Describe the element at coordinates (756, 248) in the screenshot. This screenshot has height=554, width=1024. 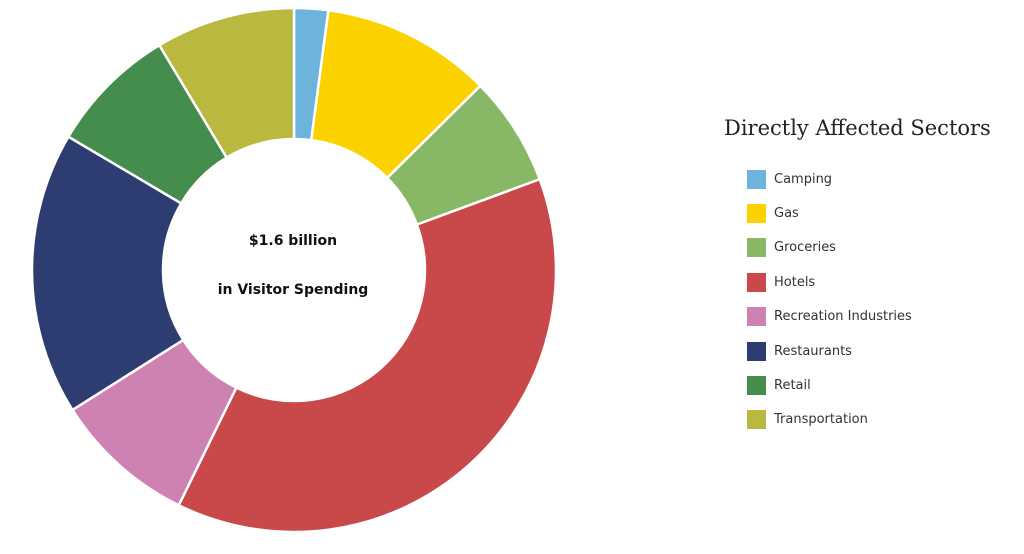
I see `legend-swatch-groceries` at that location.